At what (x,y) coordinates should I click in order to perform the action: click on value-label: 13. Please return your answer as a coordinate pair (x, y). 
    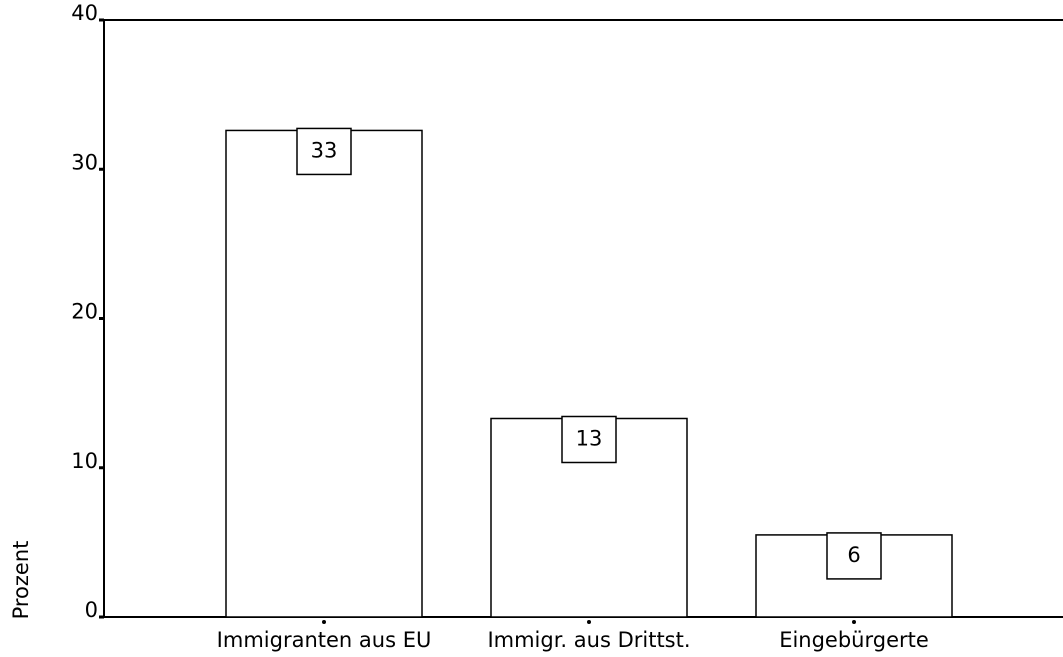
    Looking at the image, I should click on (589, 438).